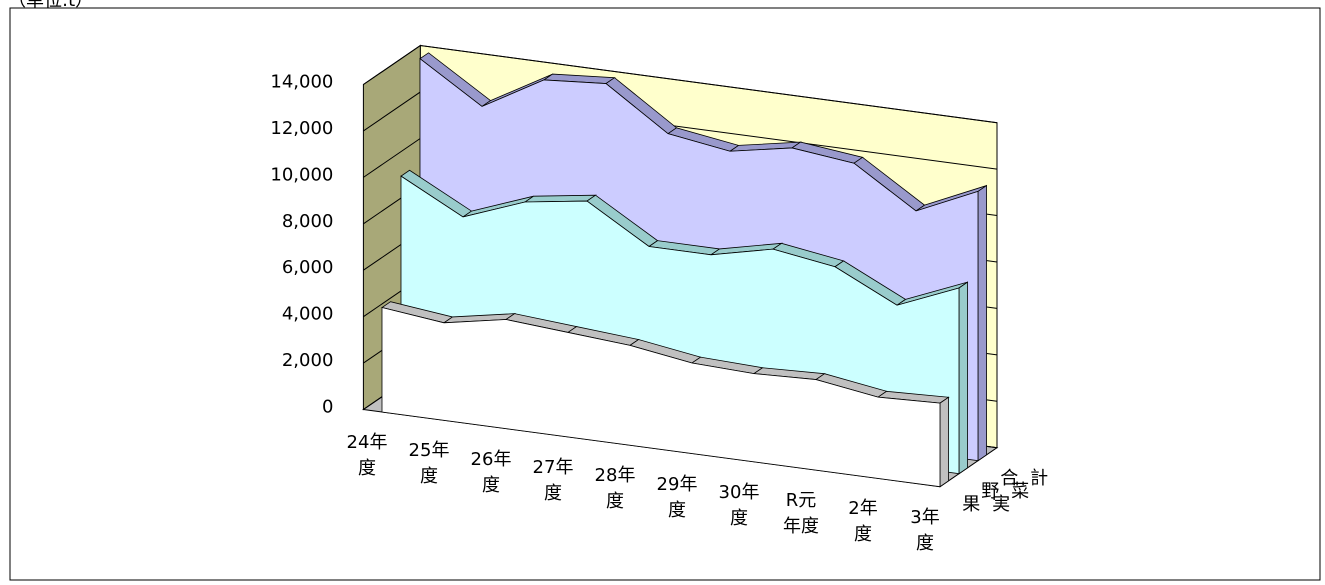  I want to click on x-tick-label: 2年度, so click(863, 522).